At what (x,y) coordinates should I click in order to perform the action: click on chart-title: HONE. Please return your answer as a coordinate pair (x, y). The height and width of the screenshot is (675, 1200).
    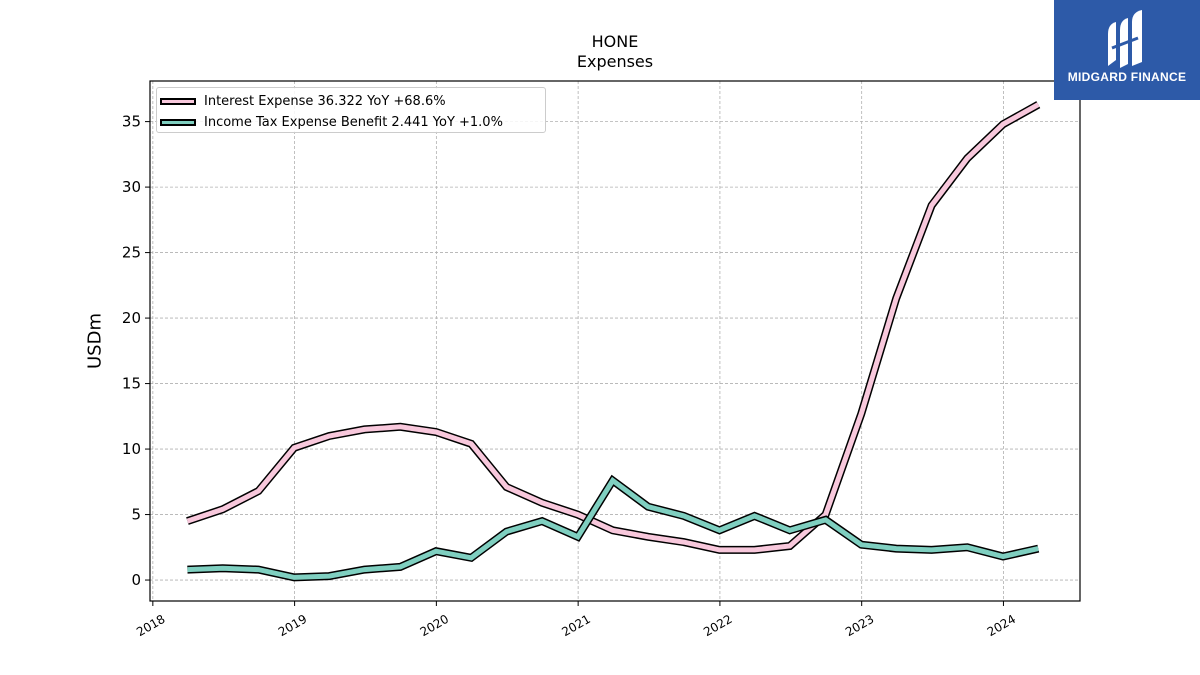
    Looking at the image, I should click on (615, 41).